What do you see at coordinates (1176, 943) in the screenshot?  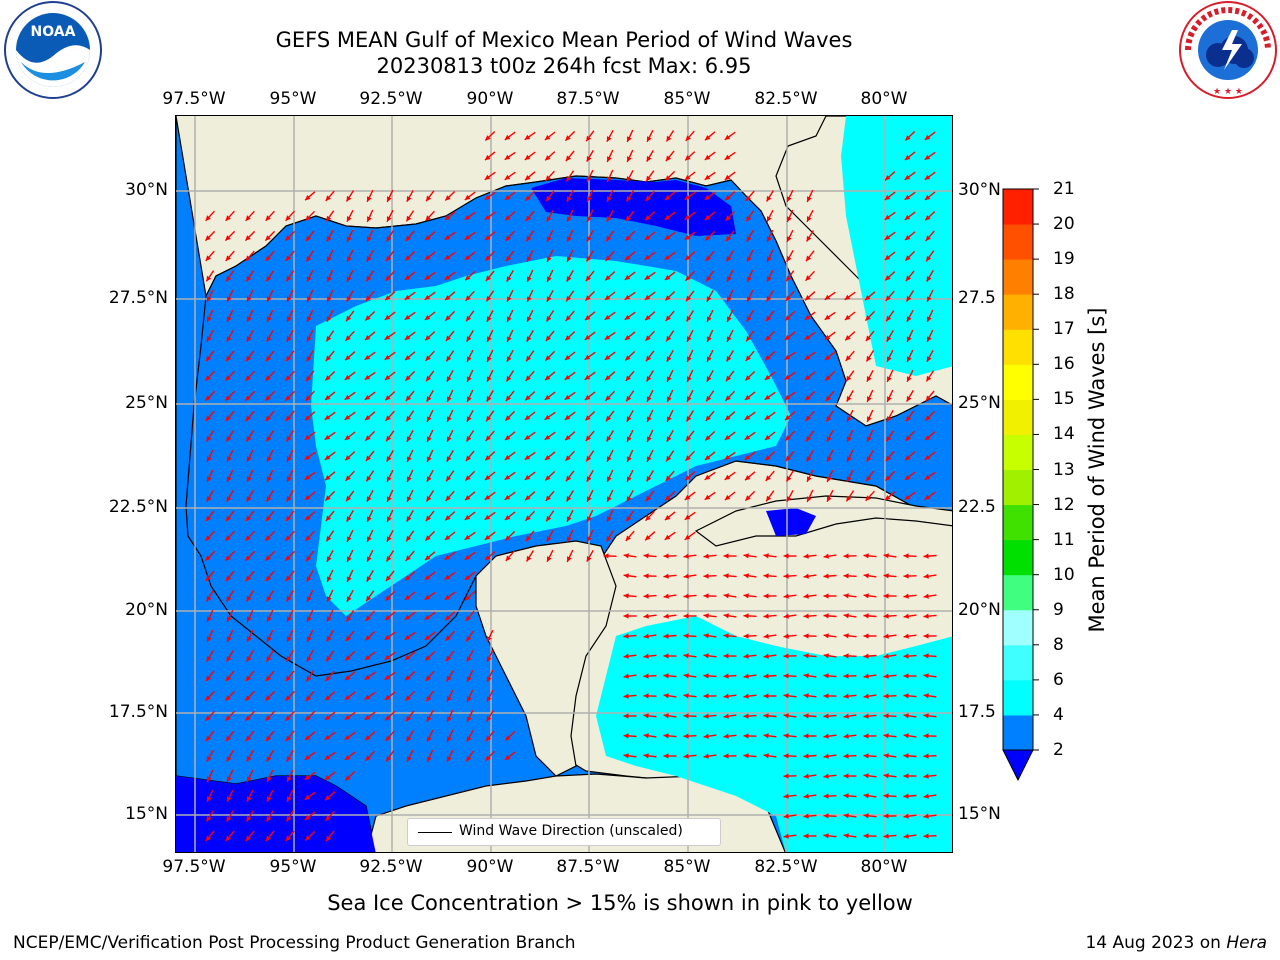 I see `footer-date: 14 Aug 2023 on Hera` at bounding box center [1176, 943].